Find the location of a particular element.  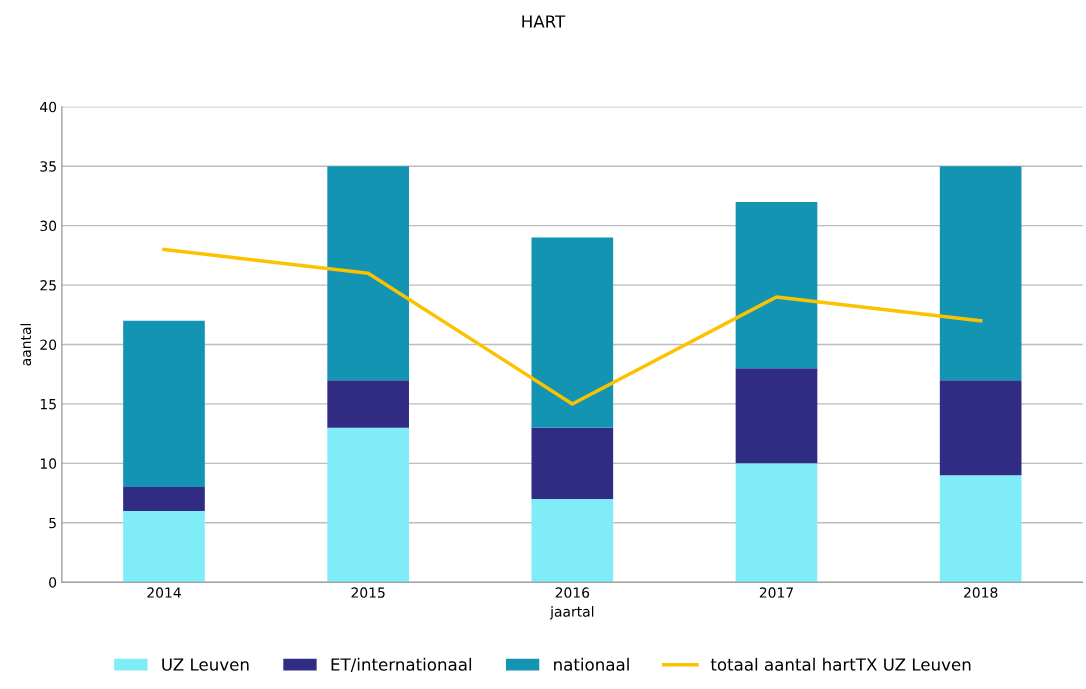

x-tick-label: 2017 is located at coordinates (776, 592).